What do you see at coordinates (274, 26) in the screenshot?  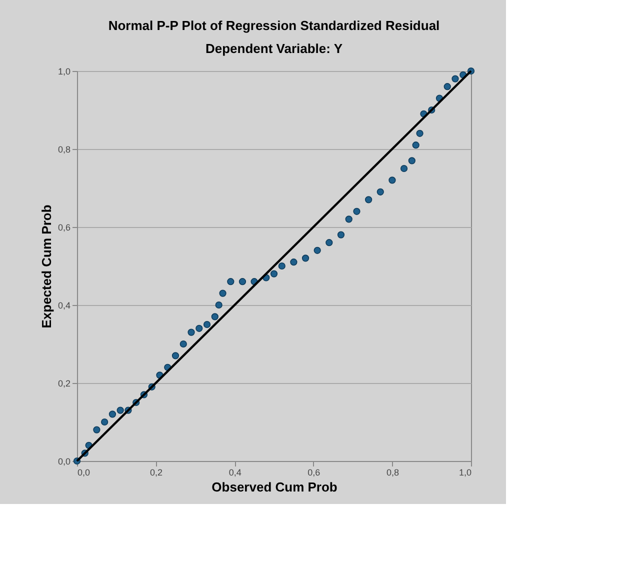 I see `chart-title: Normal P-P Plot of Regression Standardized Residual` at bounding box center [274, 26].